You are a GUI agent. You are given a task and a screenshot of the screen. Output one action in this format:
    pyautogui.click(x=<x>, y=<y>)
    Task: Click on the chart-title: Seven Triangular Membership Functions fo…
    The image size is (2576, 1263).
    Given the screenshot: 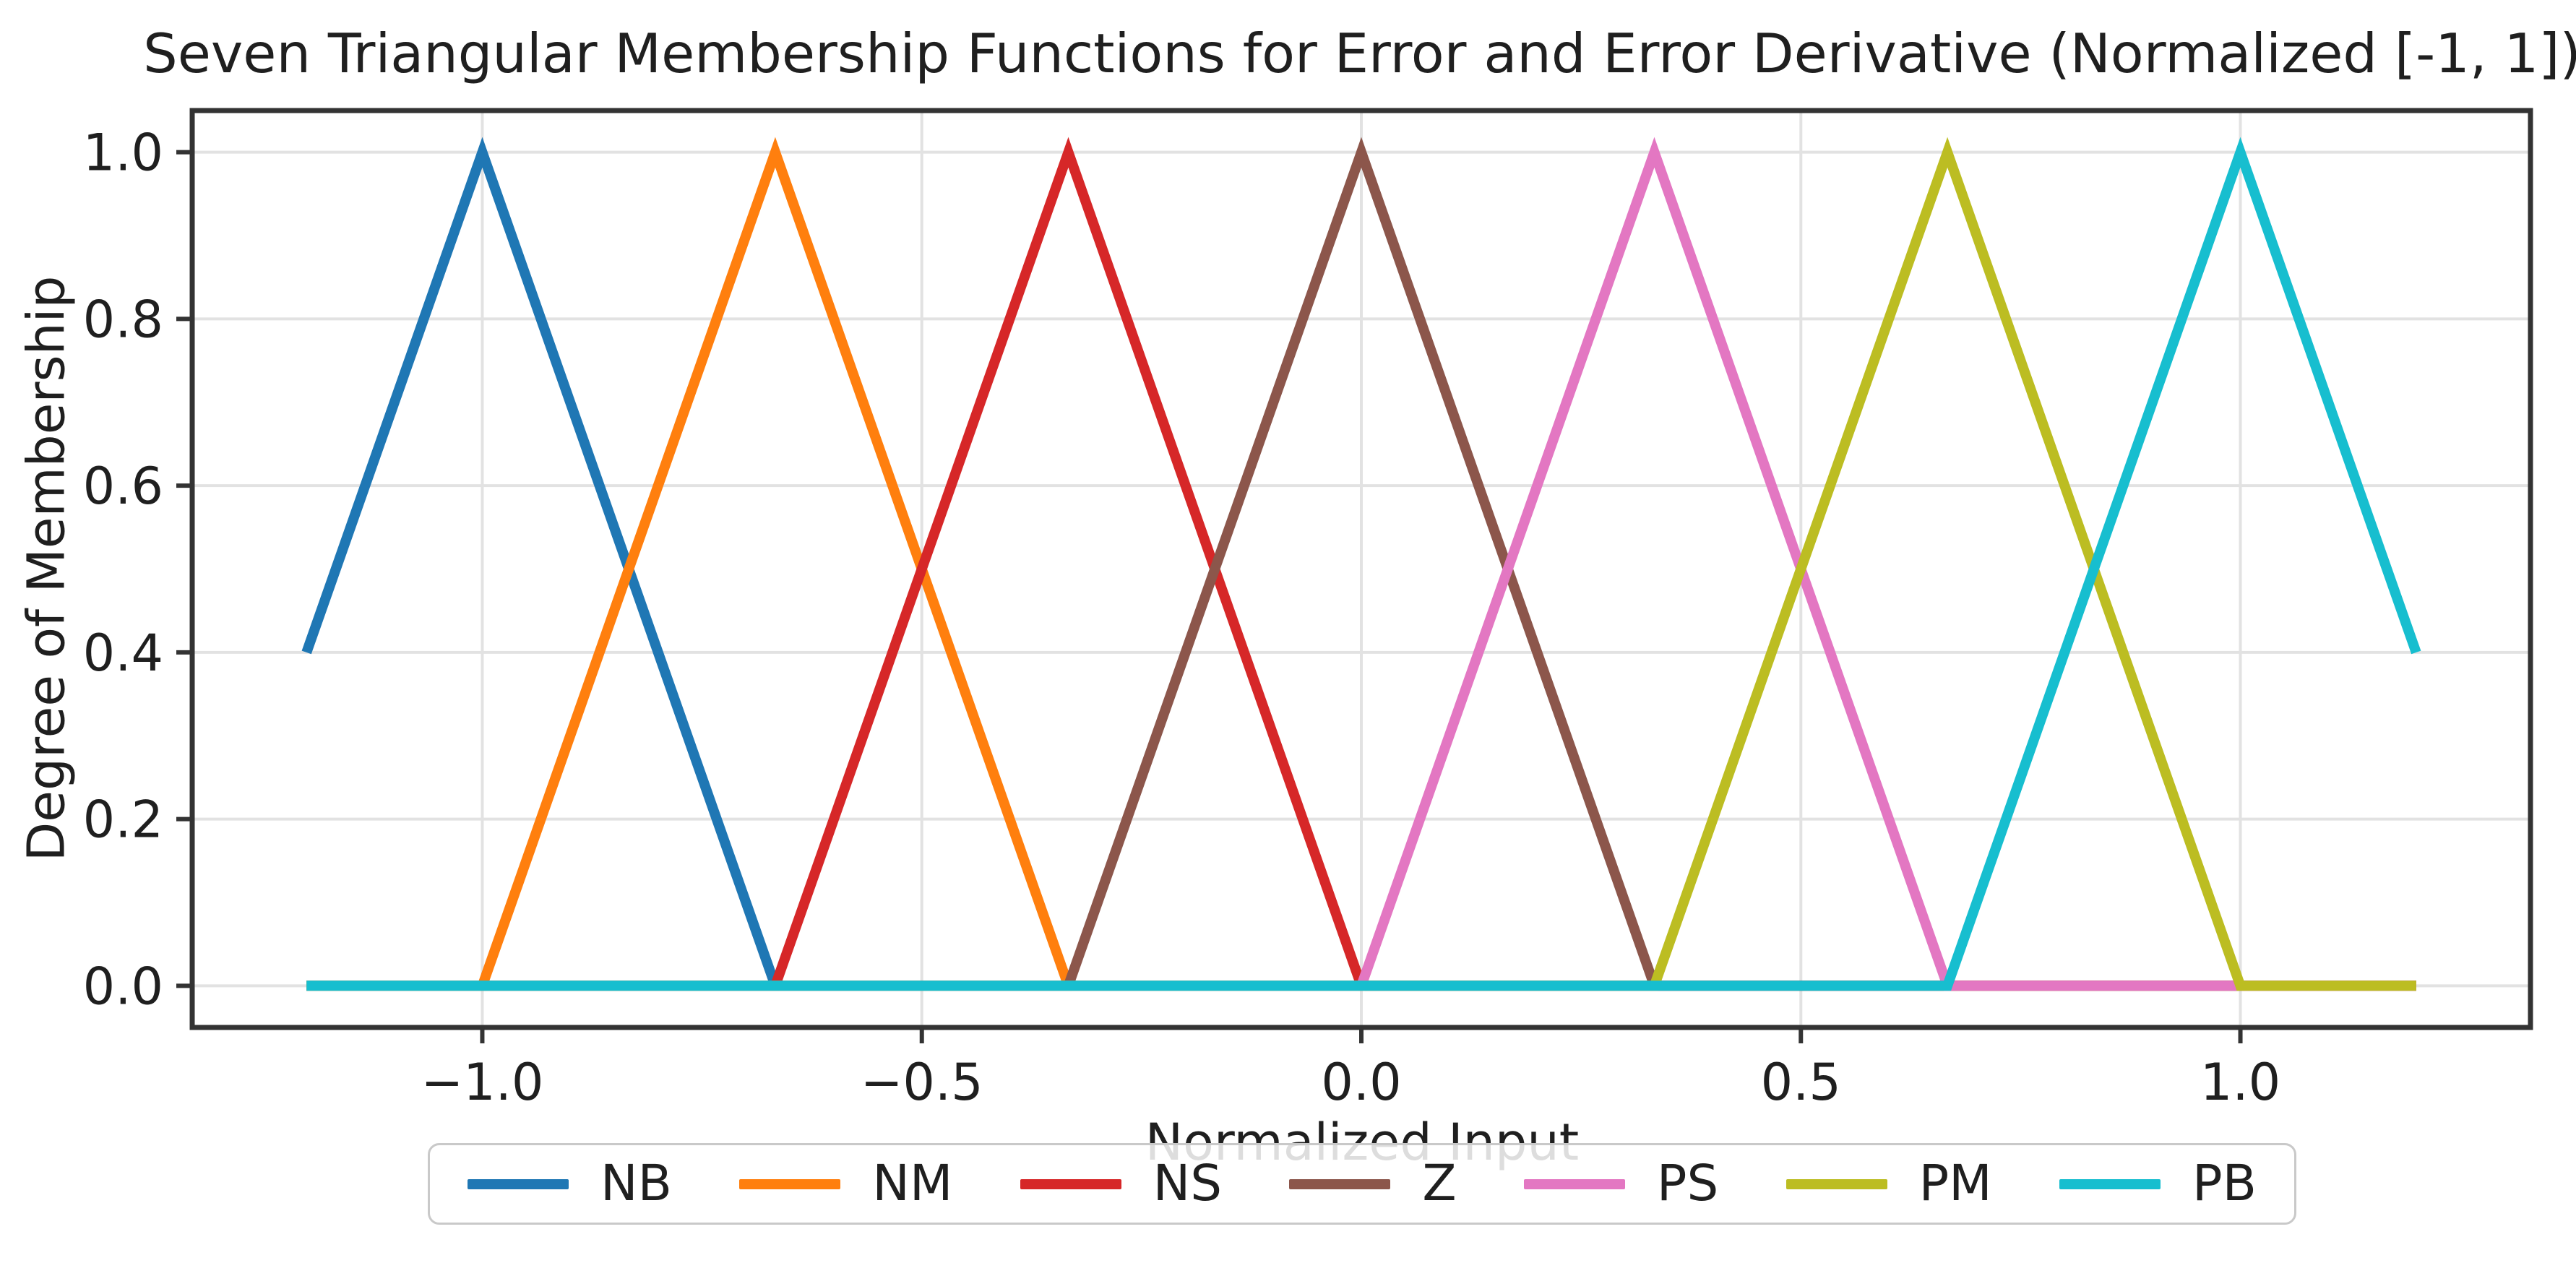 What is the action you would take?
    pyautogui.click(x=1359, y=53)
    